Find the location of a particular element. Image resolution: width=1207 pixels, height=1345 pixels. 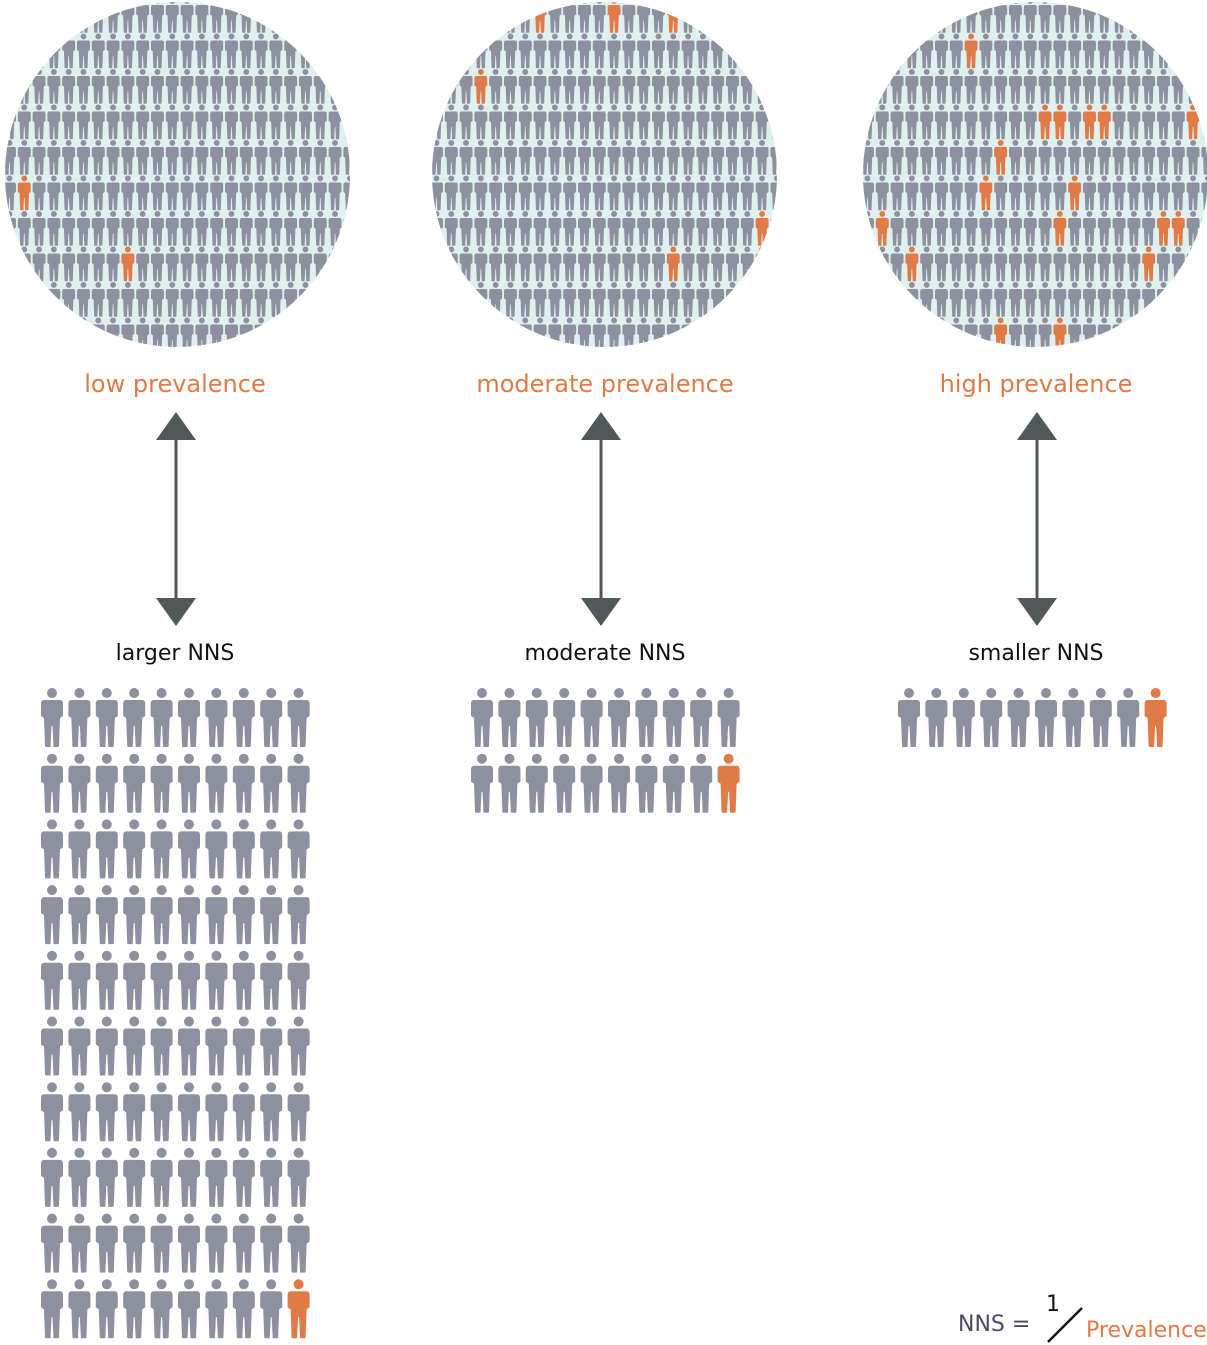

prevalence-label-low: low prevalence is located at coordinates (175, 384).